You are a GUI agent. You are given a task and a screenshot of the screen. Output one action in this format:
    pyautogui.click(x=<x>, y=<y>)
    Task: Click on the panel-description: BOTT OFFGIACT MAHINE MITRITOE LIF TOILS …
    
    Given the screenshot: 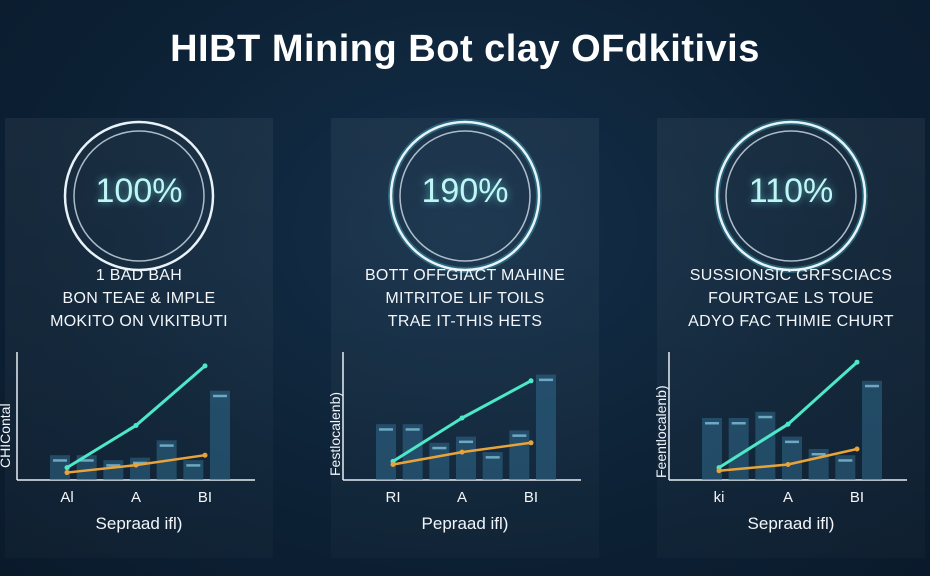 What is the action you would take?
    pyautogui.click(x=465, y=298)
    